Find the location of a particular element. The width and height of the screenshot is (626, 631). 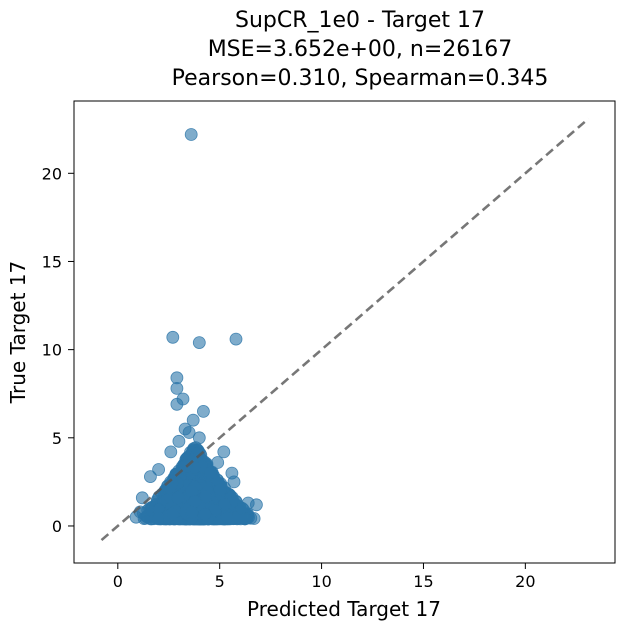

x-tick-label: 15 is located at coordinates (423, 581).